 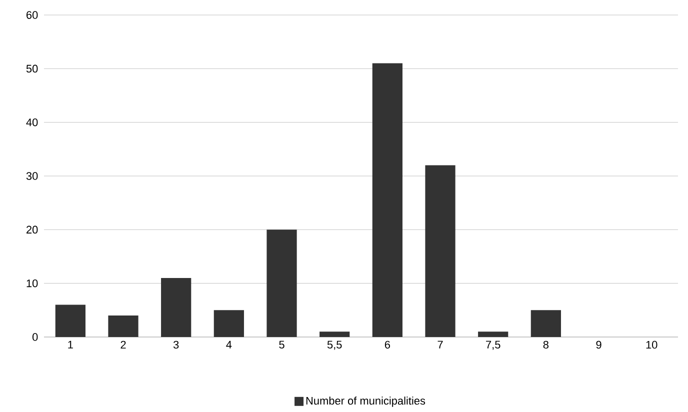 What do you see at coordinates (32, 15) in the screenshot?
I see `y-tick-label: 60` at bounding box center [32, 15].